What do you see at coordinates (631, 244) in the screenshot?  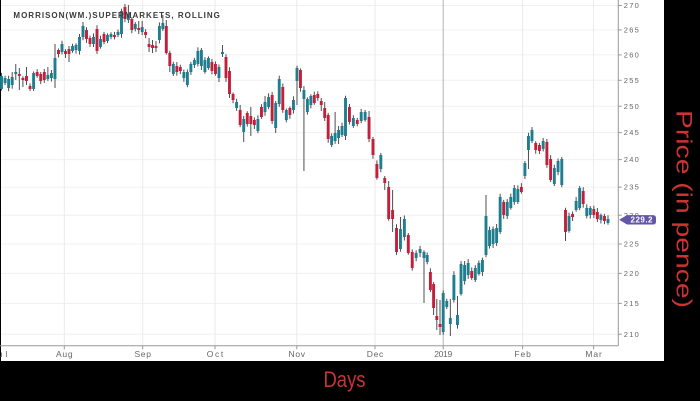 I see `svg-text: 225` at bounding box center [631, 244].